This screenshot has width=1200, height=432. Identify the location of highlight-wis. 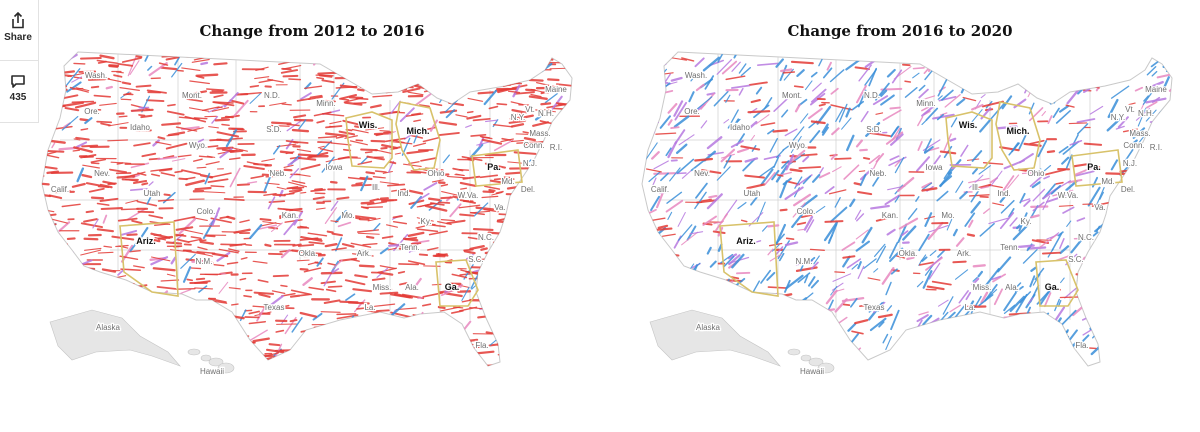
(969, 140).